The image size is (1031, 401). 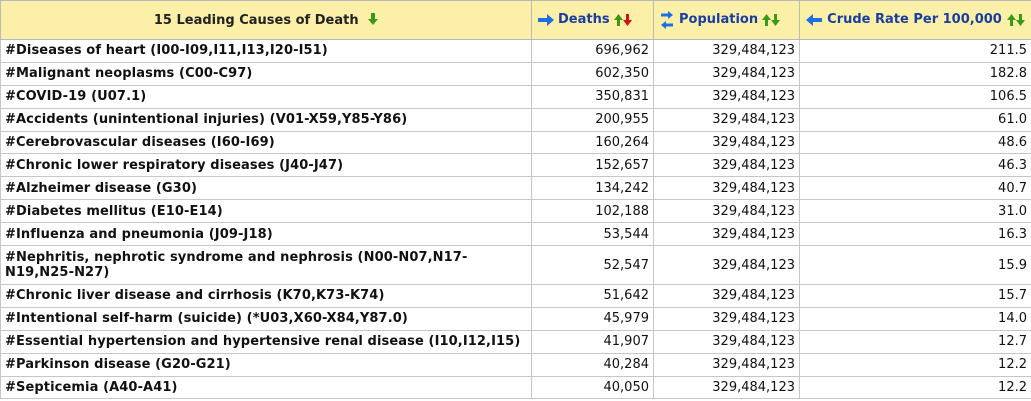 What do you see at coordinates (592, 364) in the screenshot?
I see `deaths-cell: 40,284` at bounding box center [592, 364].